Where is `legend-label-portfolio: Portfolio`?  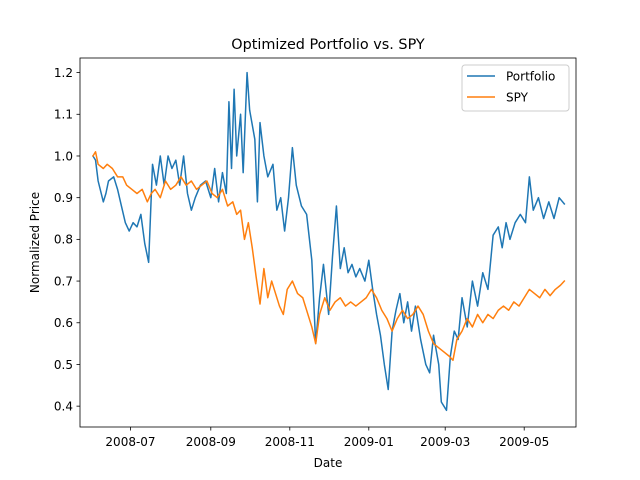 legend-label-portfolio: Portfolio is located at coordinates (530, 76).